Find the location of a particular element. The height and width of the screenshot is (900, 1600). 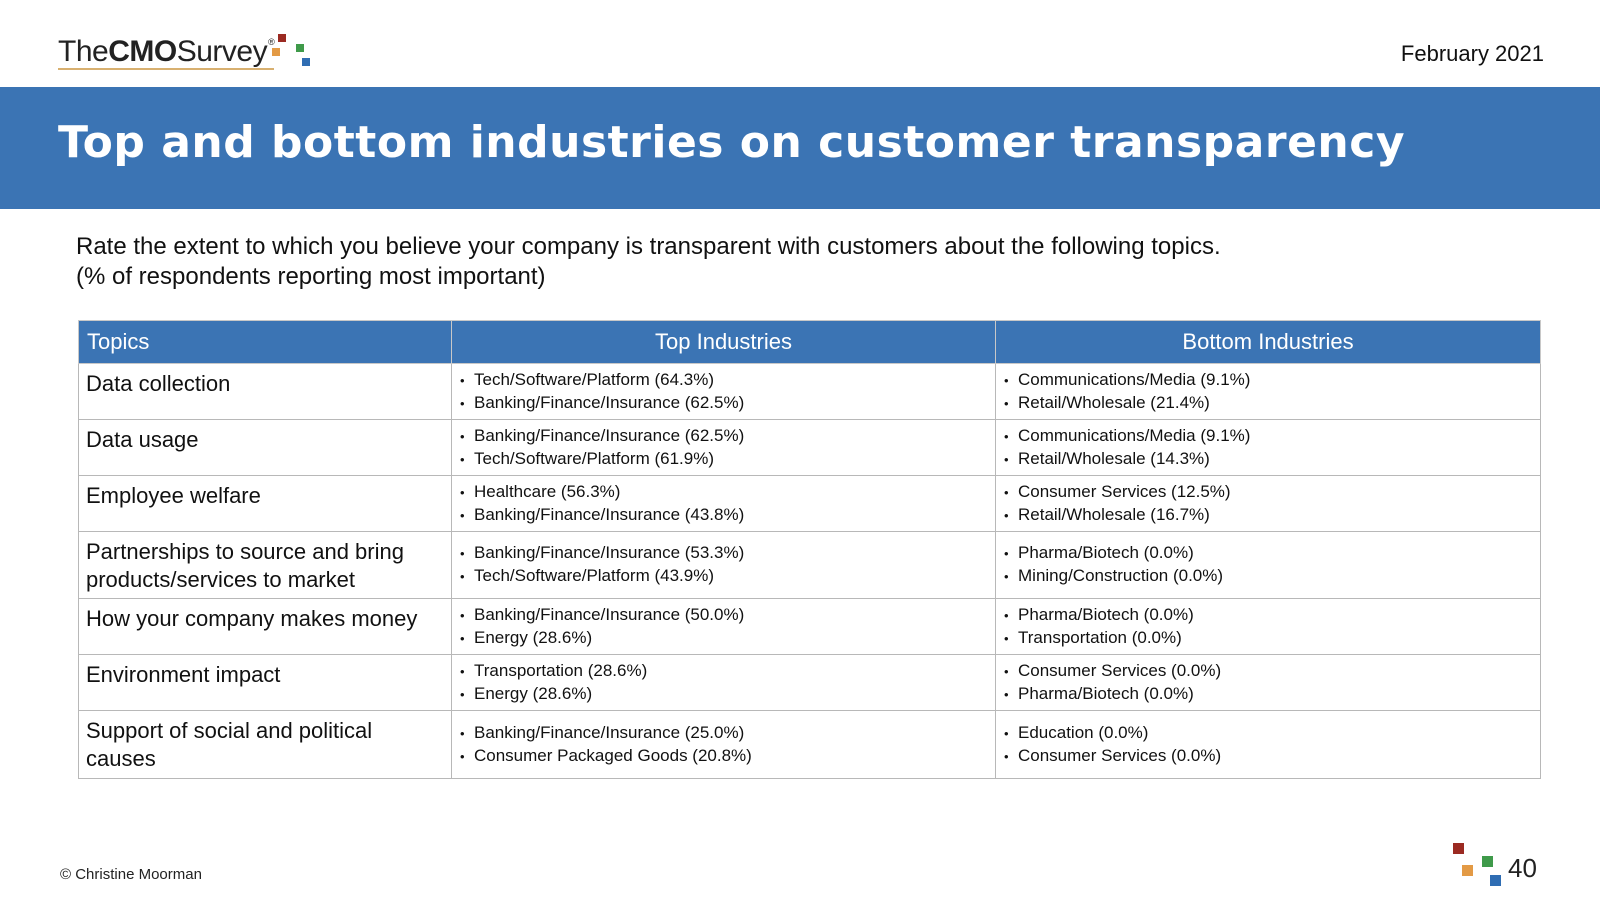

cmo-survey-logo: TheCMOSurvey® is located at coordinates (188, 54).